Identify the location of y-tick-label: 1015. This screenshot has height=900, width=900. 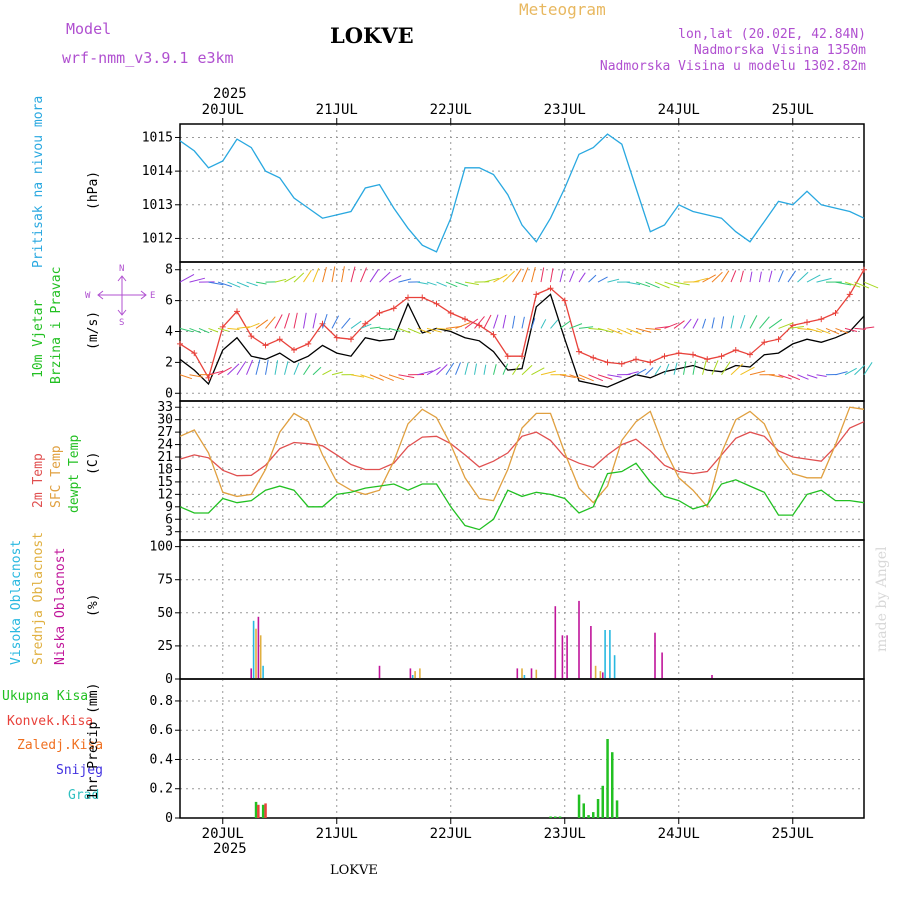
(157, 137).